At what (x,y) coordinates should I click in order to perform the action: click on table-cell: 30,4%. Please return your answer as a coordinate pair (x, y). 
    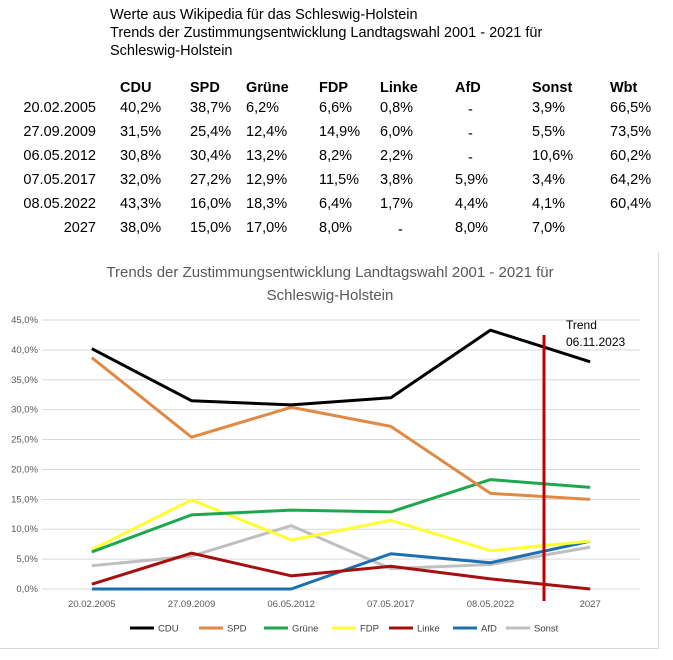
    Looking at the image, I should click on (211, 156).